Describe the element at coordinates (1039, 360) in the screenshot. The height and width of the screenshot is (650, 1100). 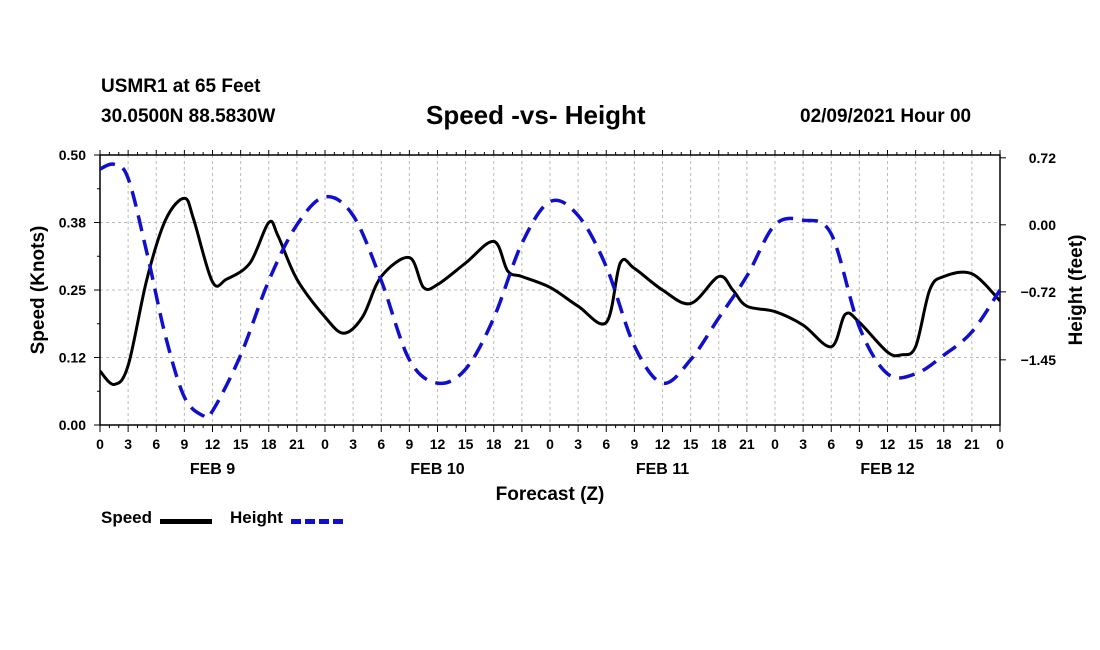
I see `right-tick-label: −1.45` at that location.